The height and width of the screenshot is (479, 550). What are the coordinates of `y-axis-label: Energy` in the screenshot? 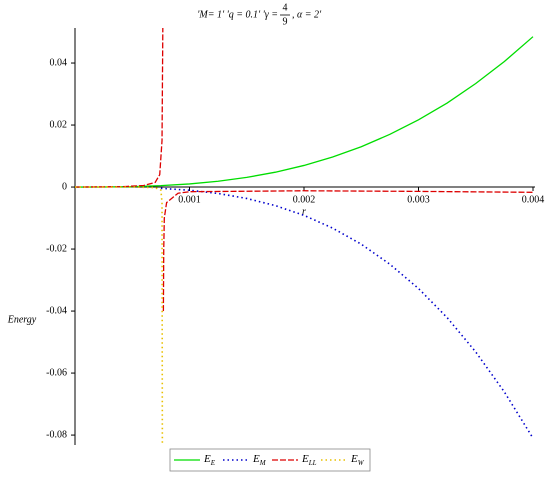 It's located at (22, 319).